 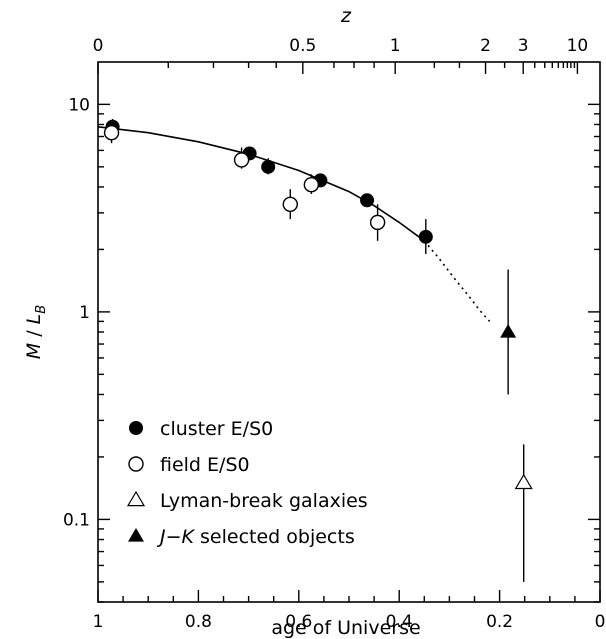 What do you see at coordinates (205, 465) in the screenshot?
I see `legend-label: field E/S0` at bounding box center [205, 465].